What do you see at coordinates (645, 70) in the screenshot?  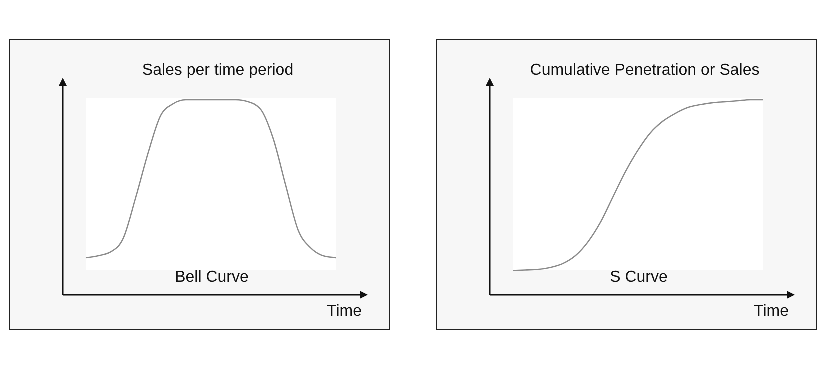 I see `chart-title: Cumulative Penetration or Sales` at bounding box center [645, 70].